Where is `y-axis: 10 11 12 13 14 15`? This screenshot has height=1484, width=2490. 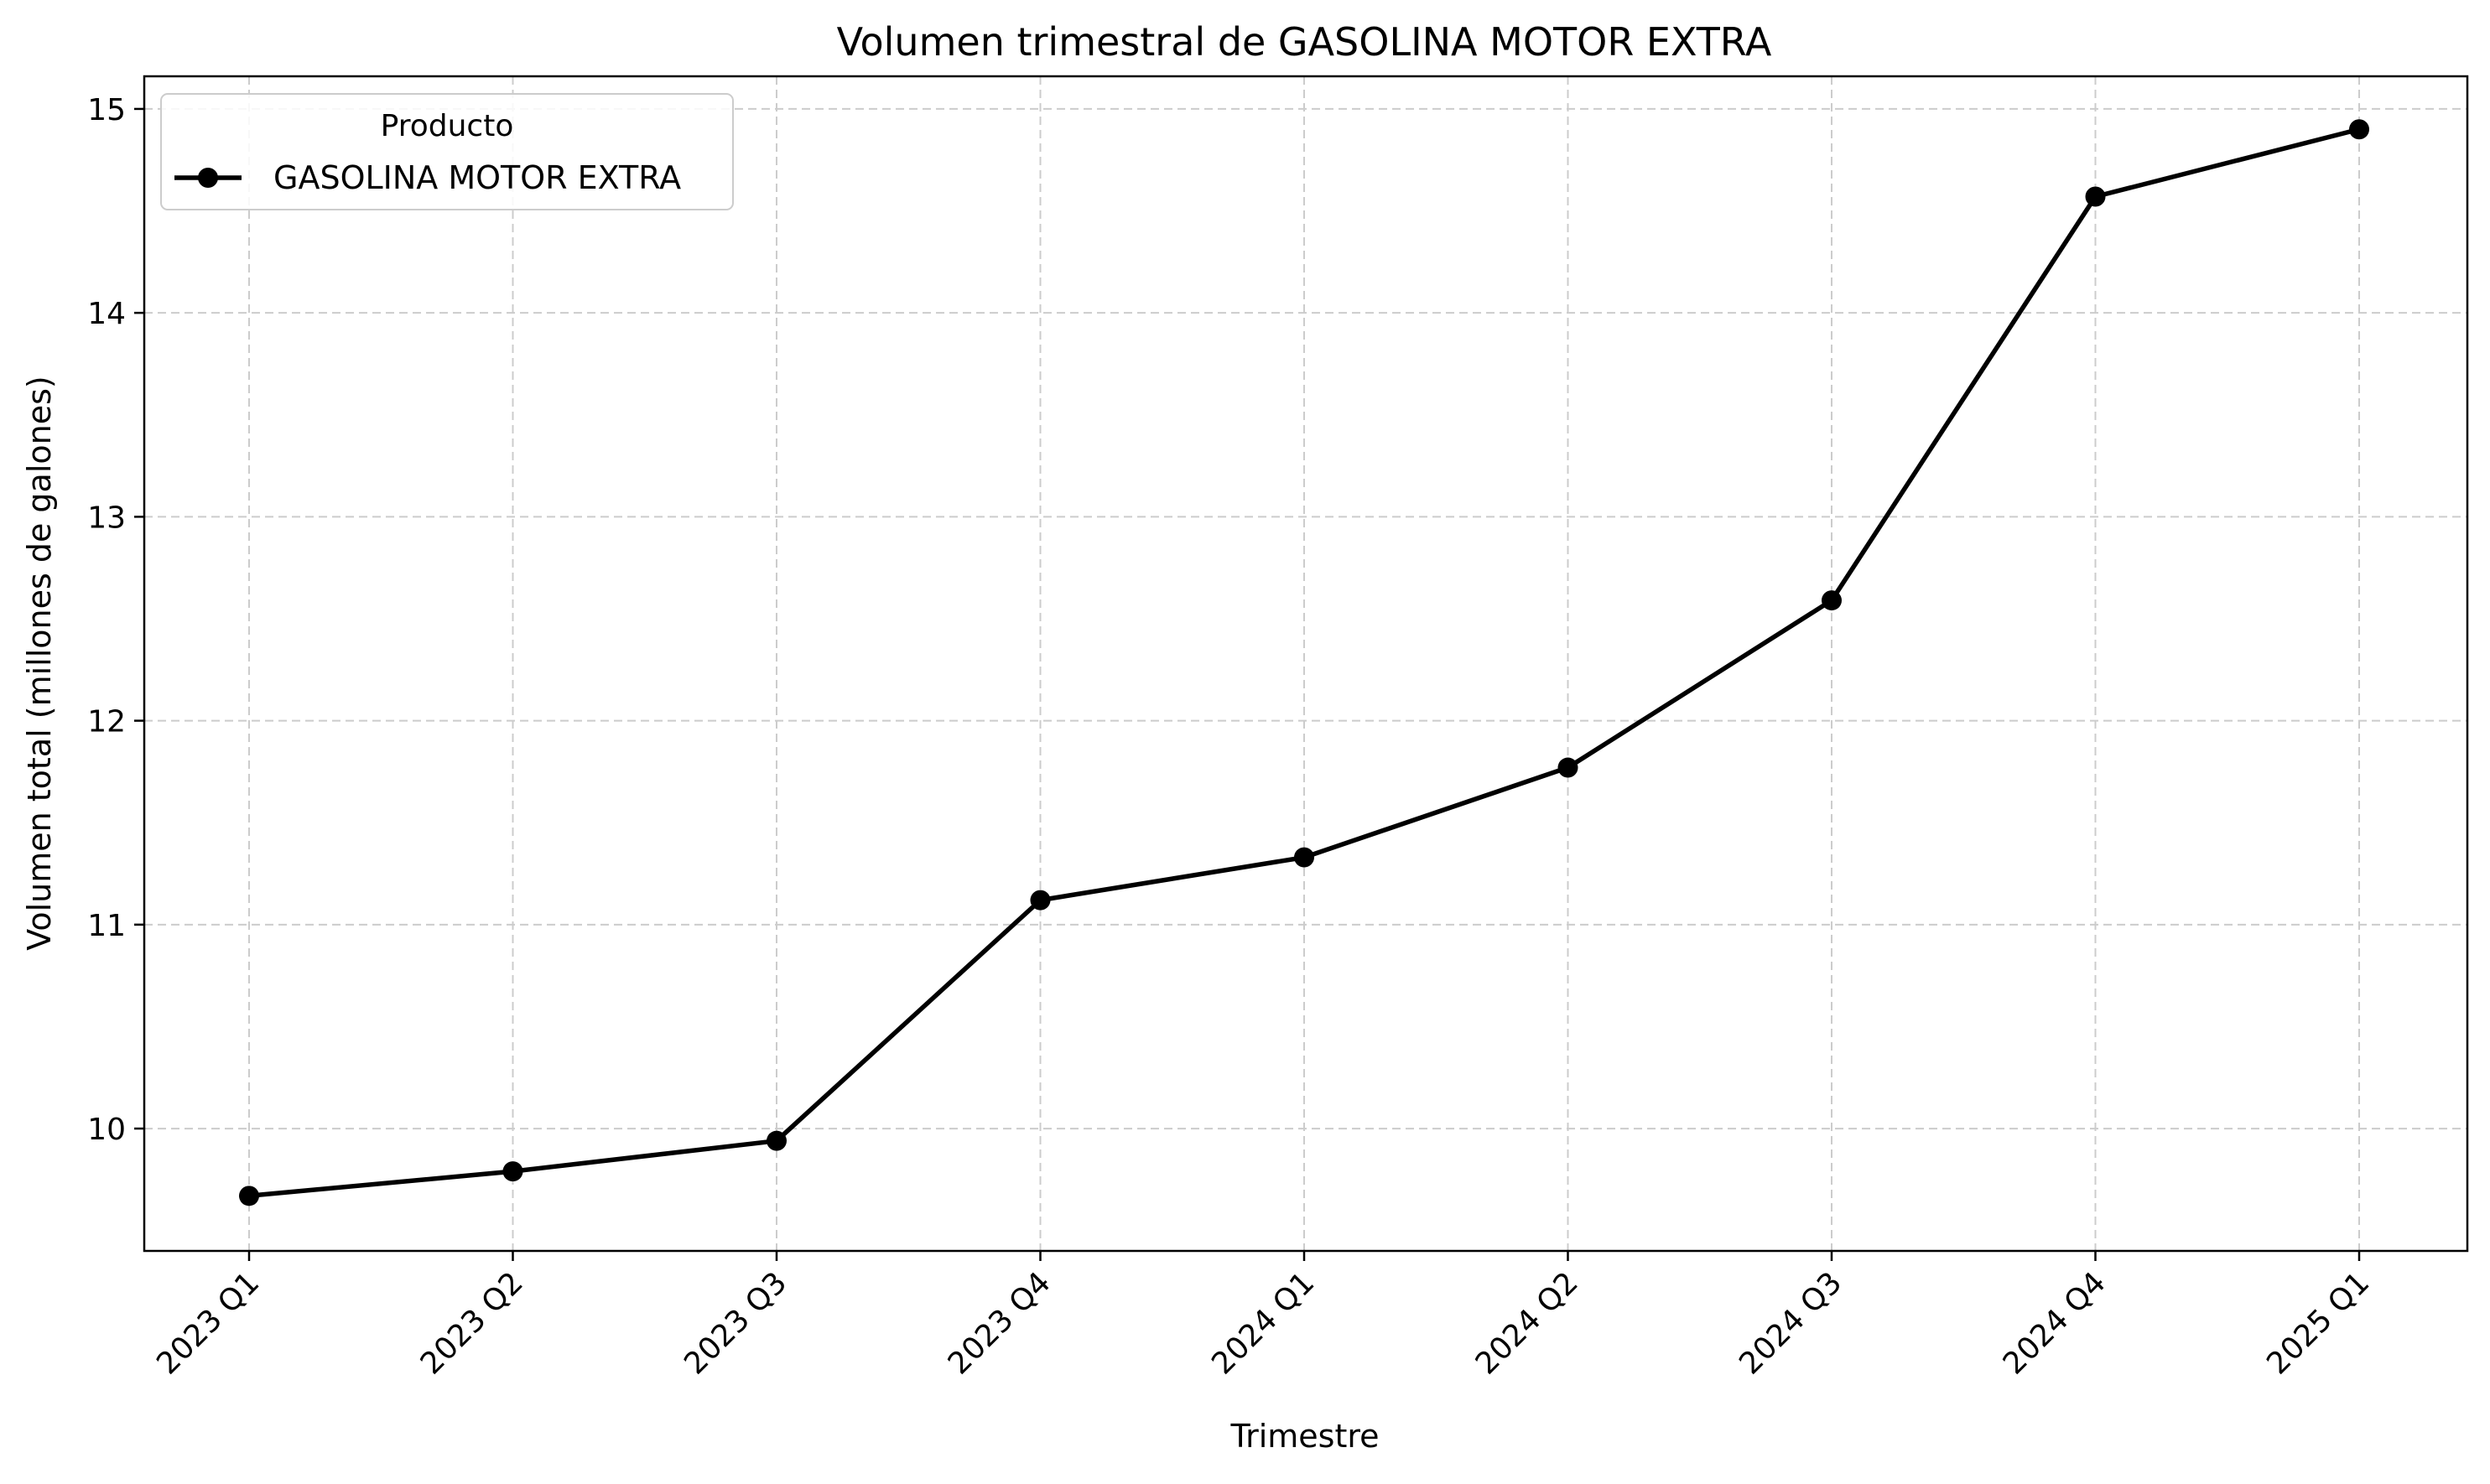
y-axis: 10 11 12 13 14 15 is located at coordinates (115, 620).